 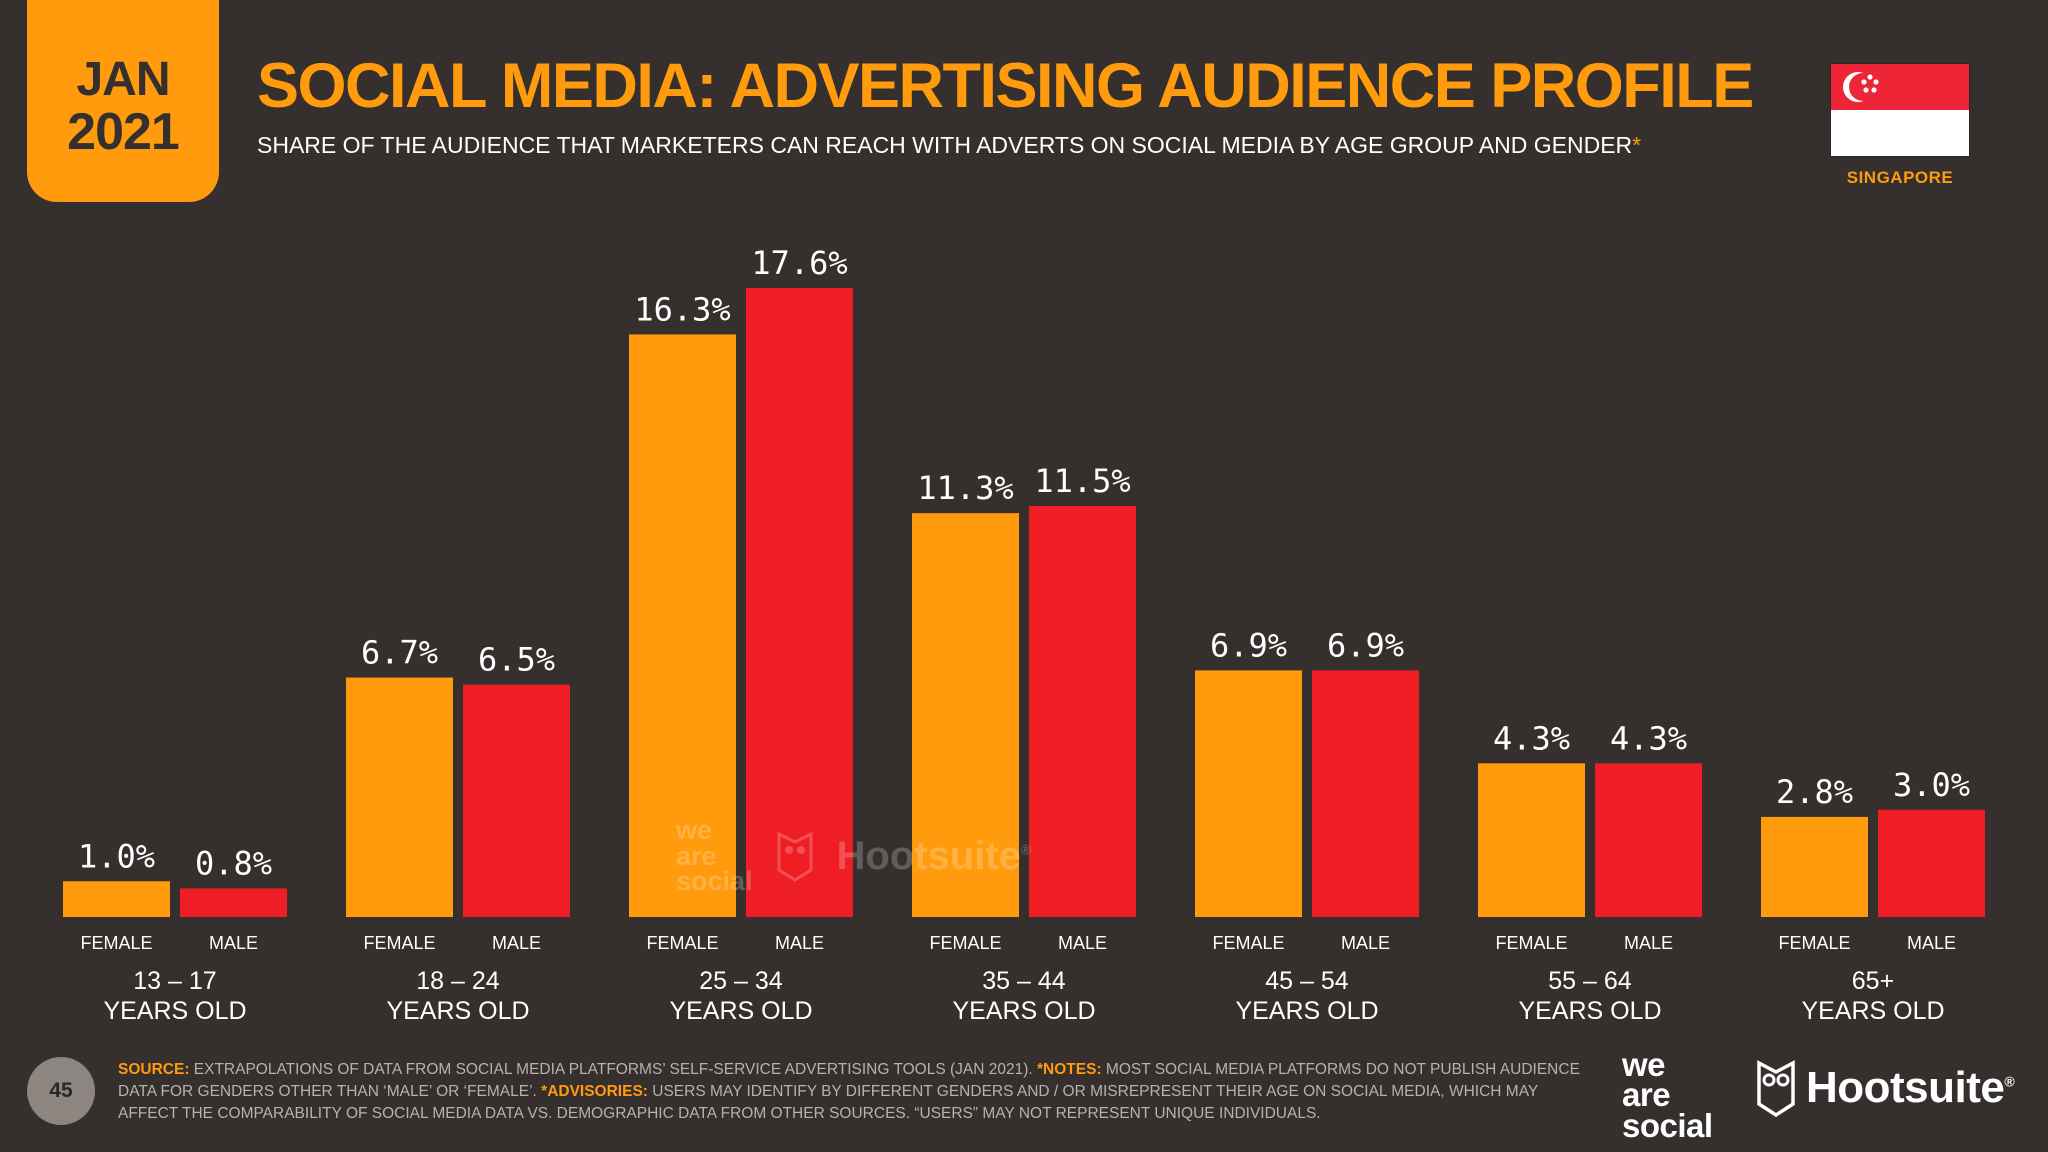 What do you see at coordinates (1905, 1087) in the screenshot?
I see `hootsuite-name: Hootsuite` at bounding box center [1905, 1087].